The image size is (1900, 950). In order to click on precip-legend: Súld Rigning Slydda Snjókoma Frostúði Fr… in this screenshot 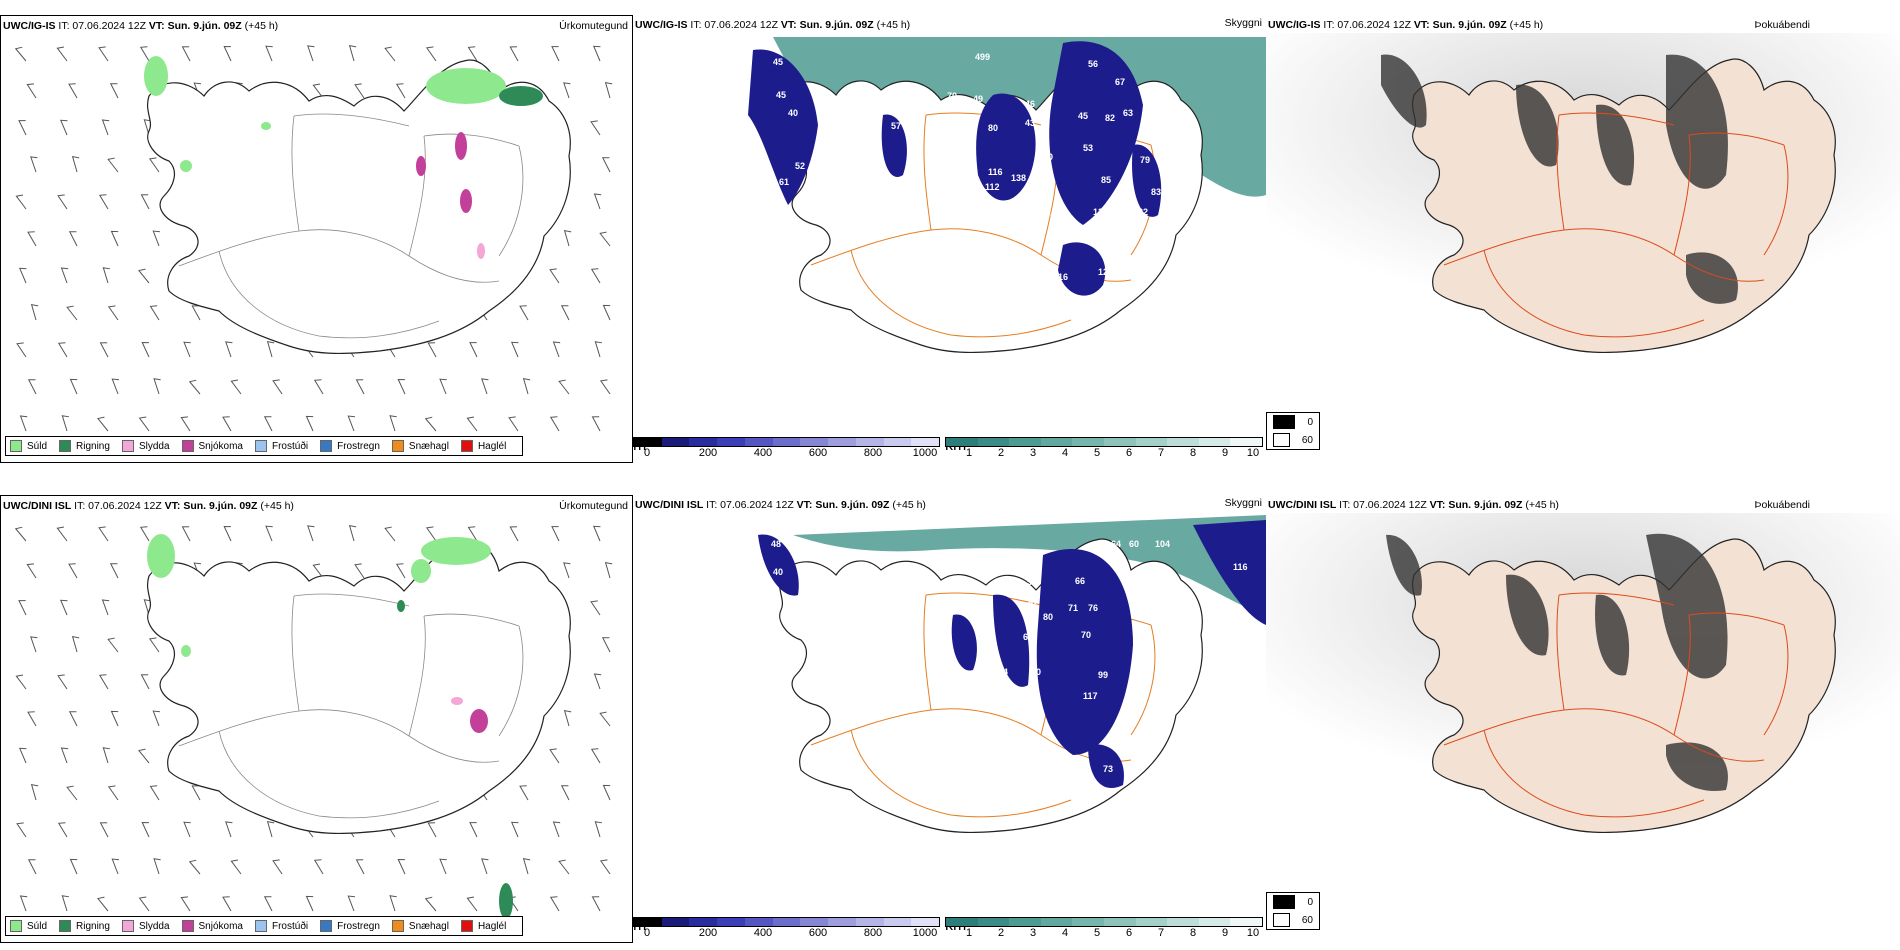, I will do `click(264, 926)`.